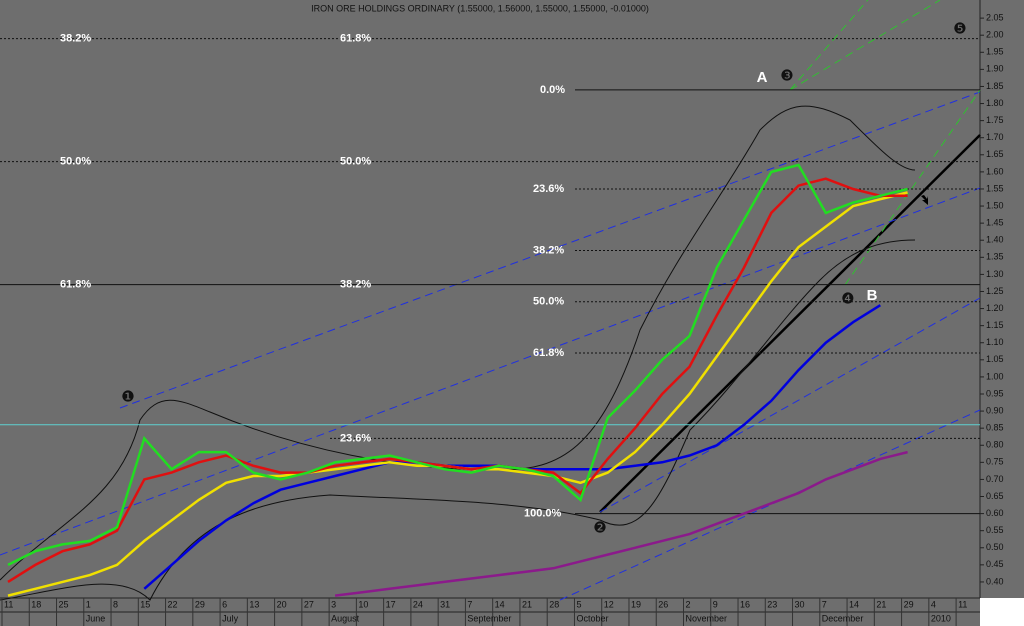 The height and width of the screenshot is (626, 1024). Describe the element at coordinates (88, 604) in the screenshot. I see `x-tick-label: 1` at that location.